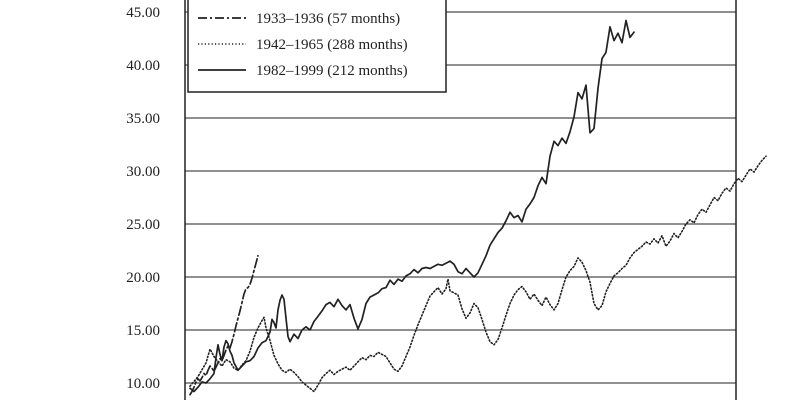  Describe the element at coordinates (143, 384) in the screenshot. I see `y-tick-label-0: 10.00` at that location.